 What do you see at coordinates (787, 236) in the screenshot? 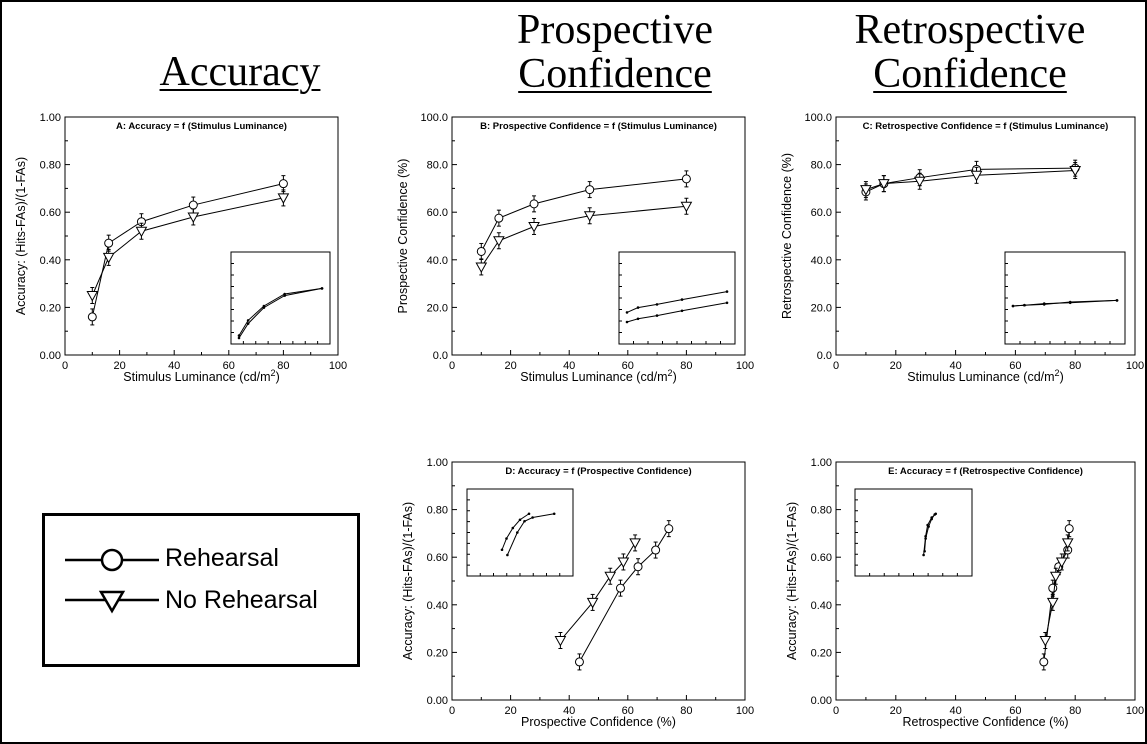
I see `chart-c-y-label: Retrospective Confidence (%)` at bounding box center [787, 236].